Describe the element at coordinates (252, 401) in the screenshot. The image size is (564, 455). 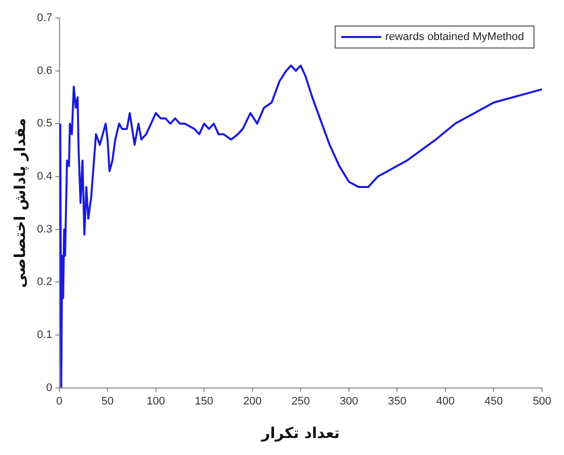
I see `x-tick-label: 200` at that location.